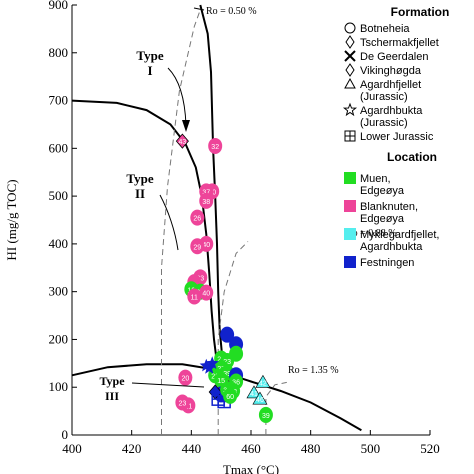  I want to click on point-label: 42, so click(263, 383).